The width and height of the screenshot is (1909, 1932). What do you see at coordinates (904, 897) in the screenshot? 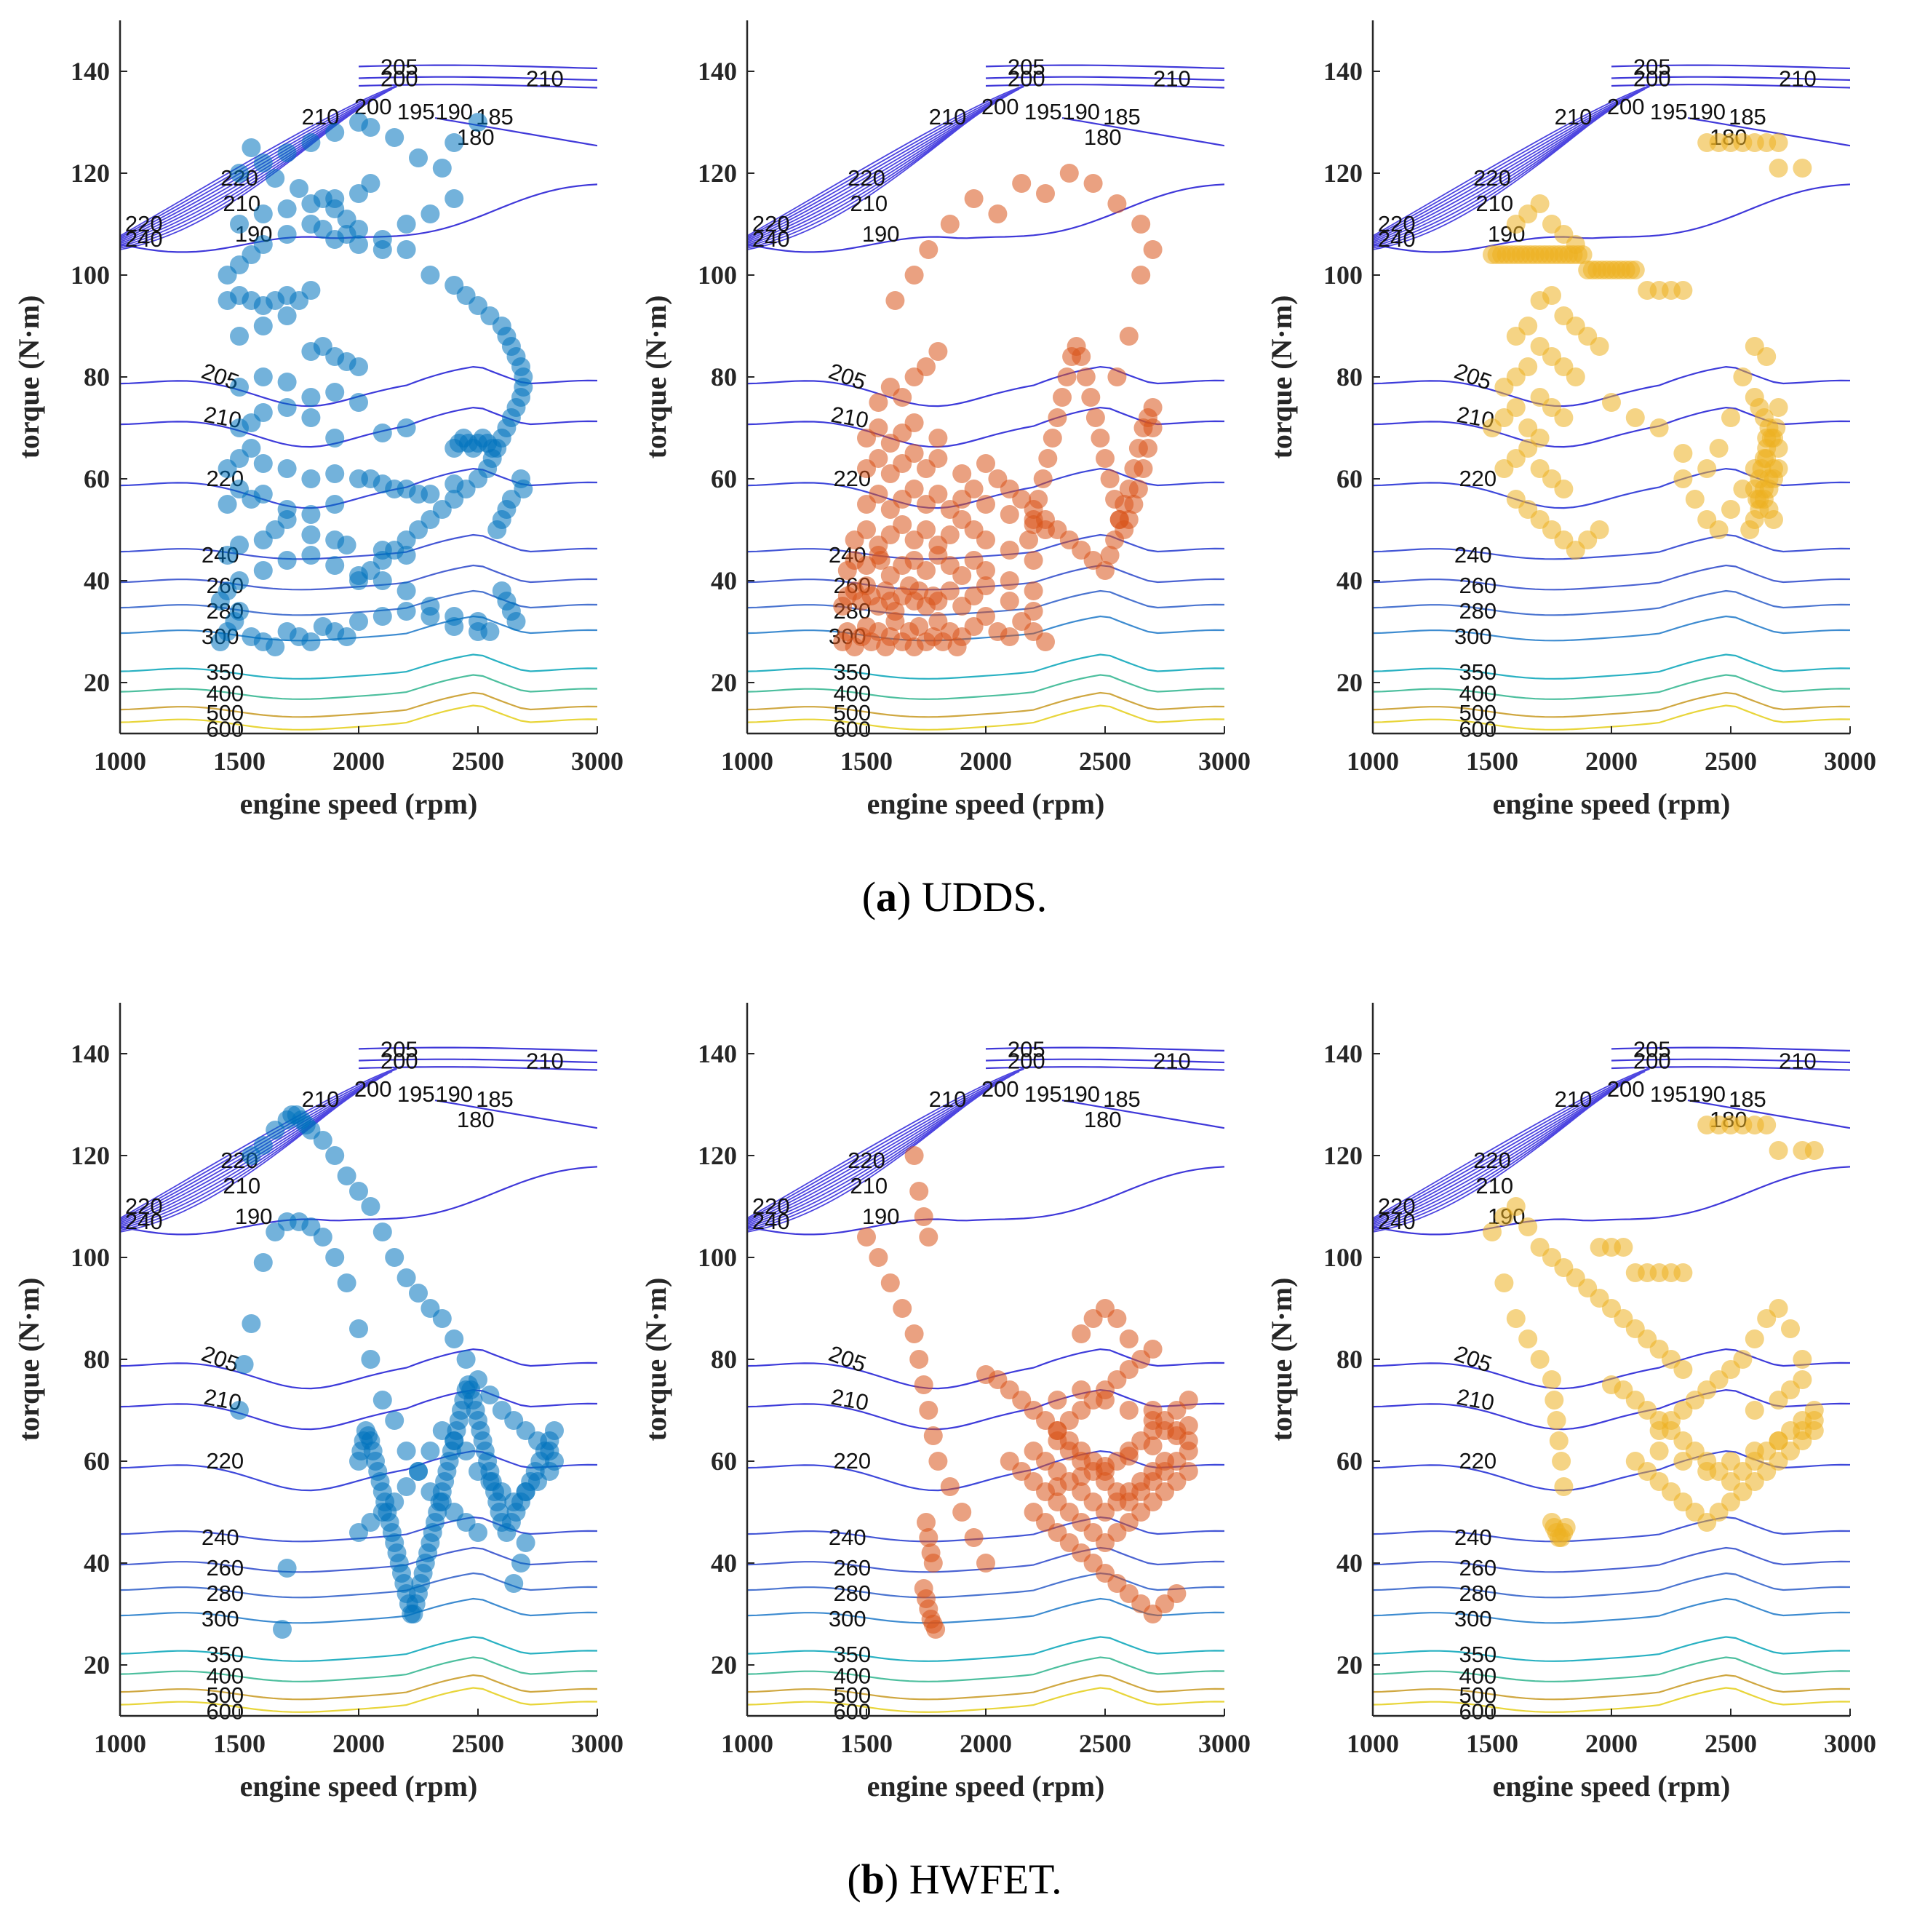
I see `caption-close-paren: )` at bounding box center [904, 897].